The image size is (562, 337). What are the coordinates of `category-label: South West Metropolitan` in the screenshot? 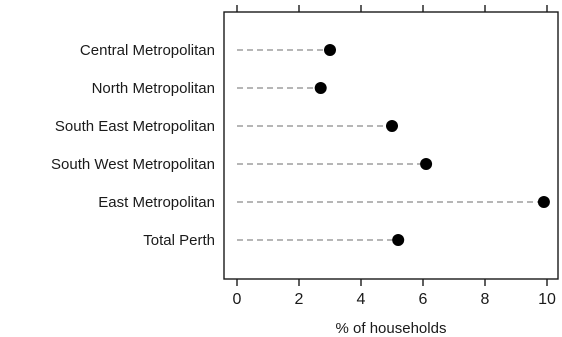 It's located at (133, 164).